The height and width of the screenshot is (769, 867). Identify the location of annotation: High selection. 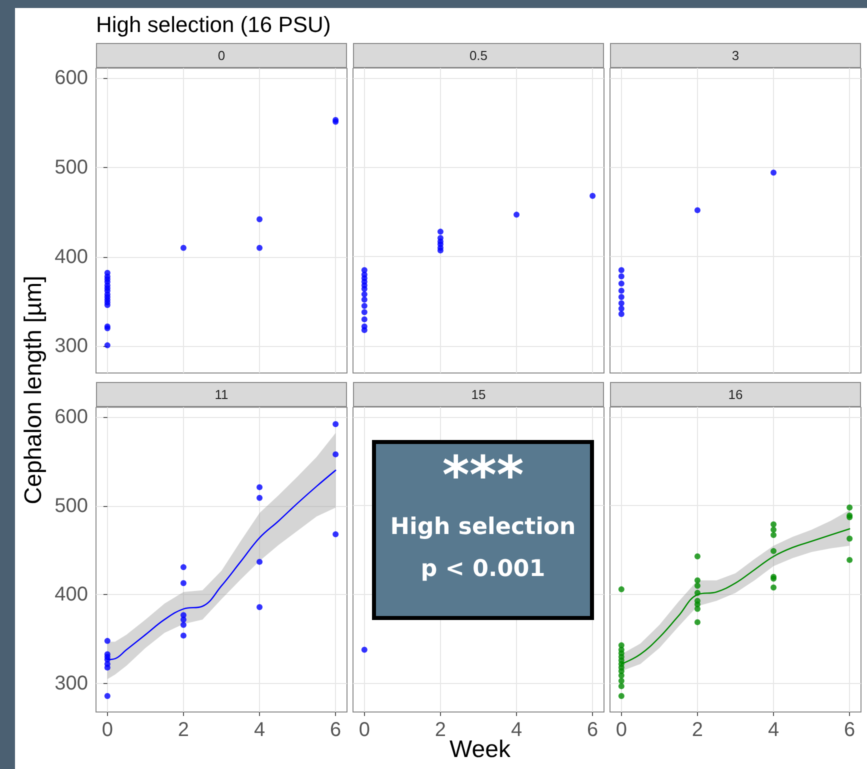
(483, 527).